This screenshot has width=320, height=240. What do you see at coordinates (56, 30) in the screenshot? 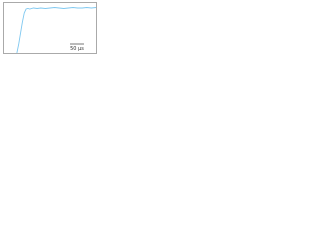
I see `data-line` at bounding box center [56, 30].